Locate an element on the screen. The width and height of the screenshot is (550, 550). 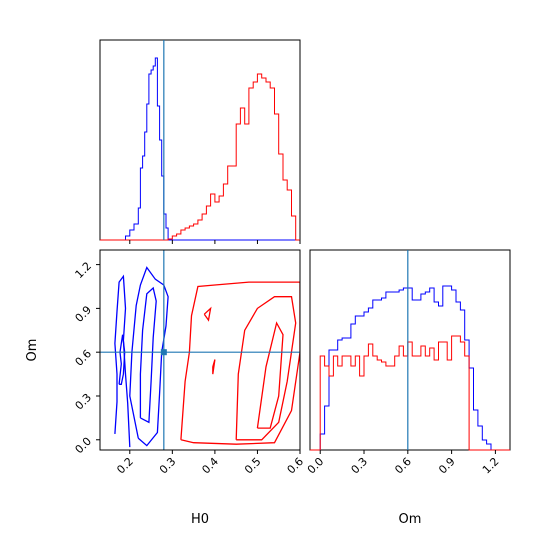
joint-contours is located at coordinates (207, 357).